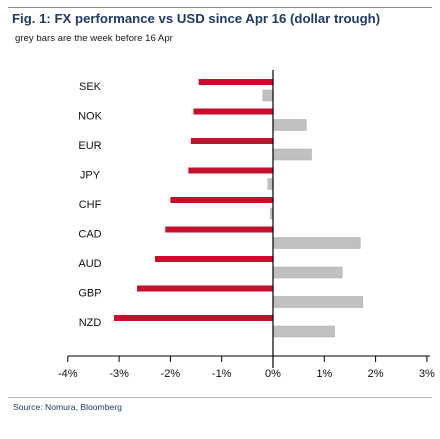 This screenshot has height=439, width=440. I want to click on x-tick-label: 1%, so click(324, 374).